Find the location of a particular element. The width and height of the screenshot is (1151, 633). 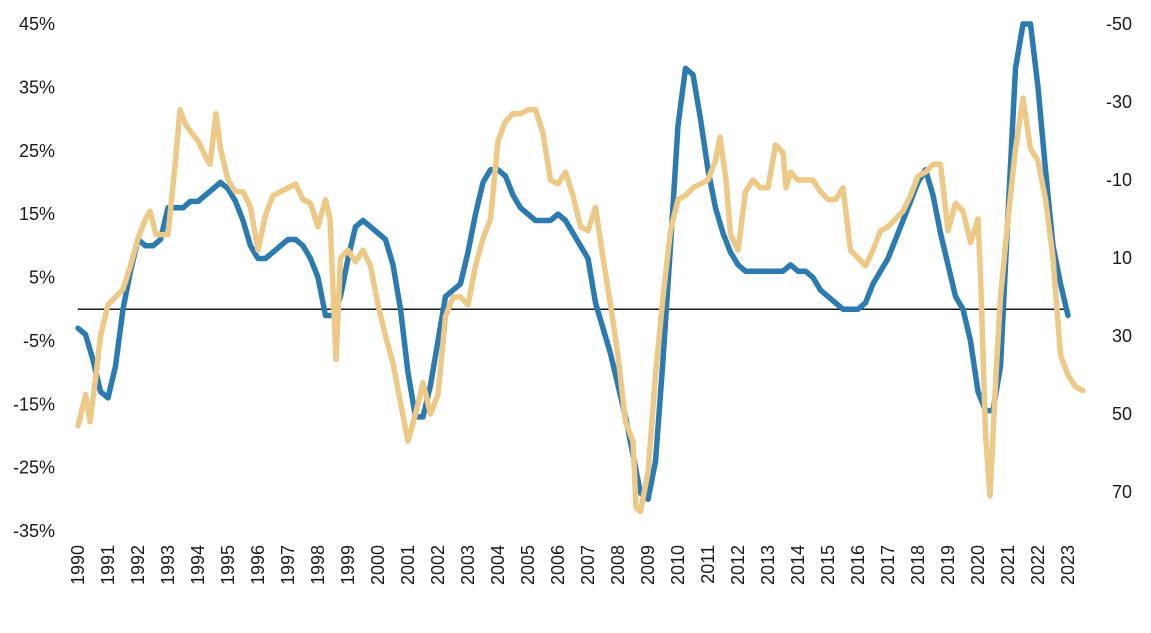

x-tick-label: 2001 is located at coordinates (408, 565).